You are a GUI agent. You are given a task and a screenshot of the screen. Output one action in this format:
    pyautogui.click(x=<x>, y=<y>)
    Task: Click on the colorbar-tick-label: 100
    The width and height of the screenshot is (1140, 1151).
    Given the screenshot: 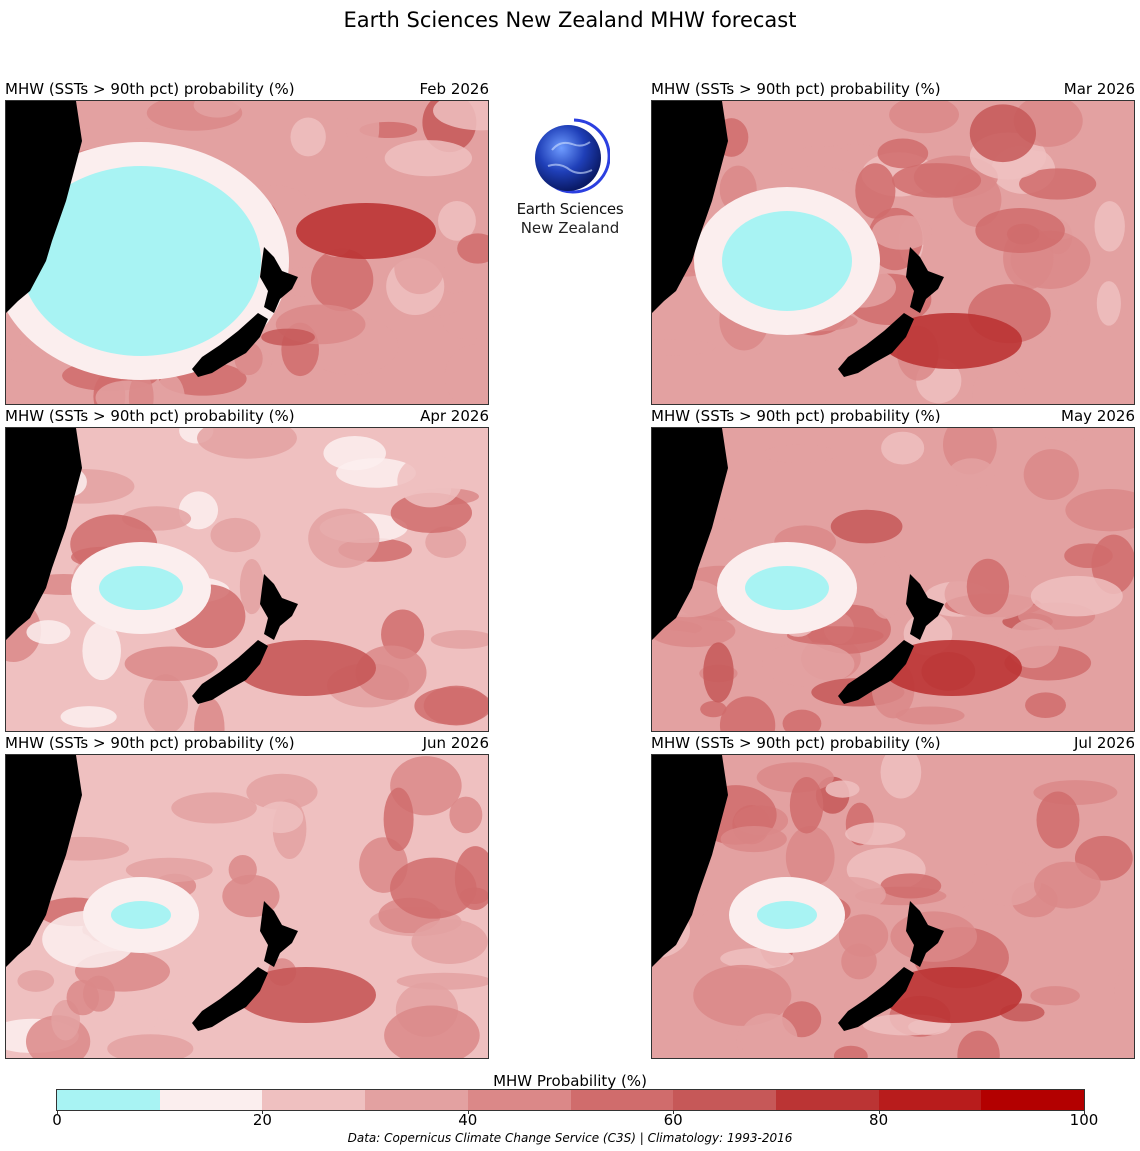 What is the action you would take?
    pyautogui.click(x=1084, y=1120)
    